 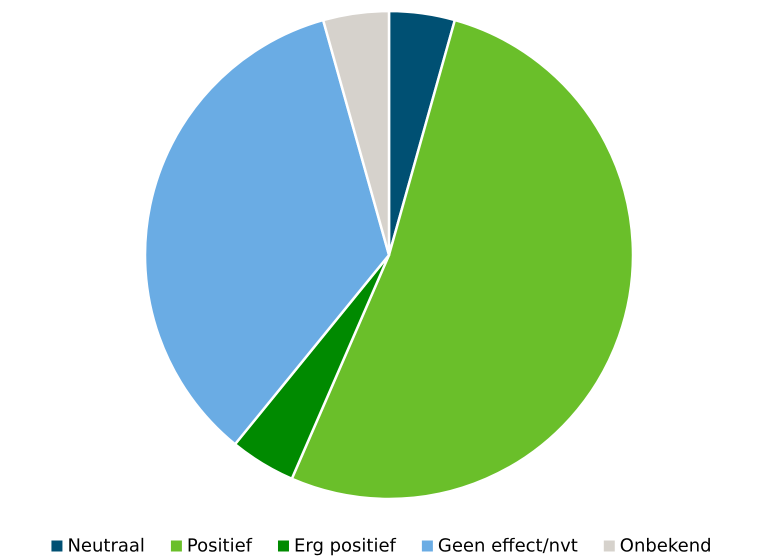 I want to click on legend-label: Geen effect/nvt, so click(x=508, y=546).